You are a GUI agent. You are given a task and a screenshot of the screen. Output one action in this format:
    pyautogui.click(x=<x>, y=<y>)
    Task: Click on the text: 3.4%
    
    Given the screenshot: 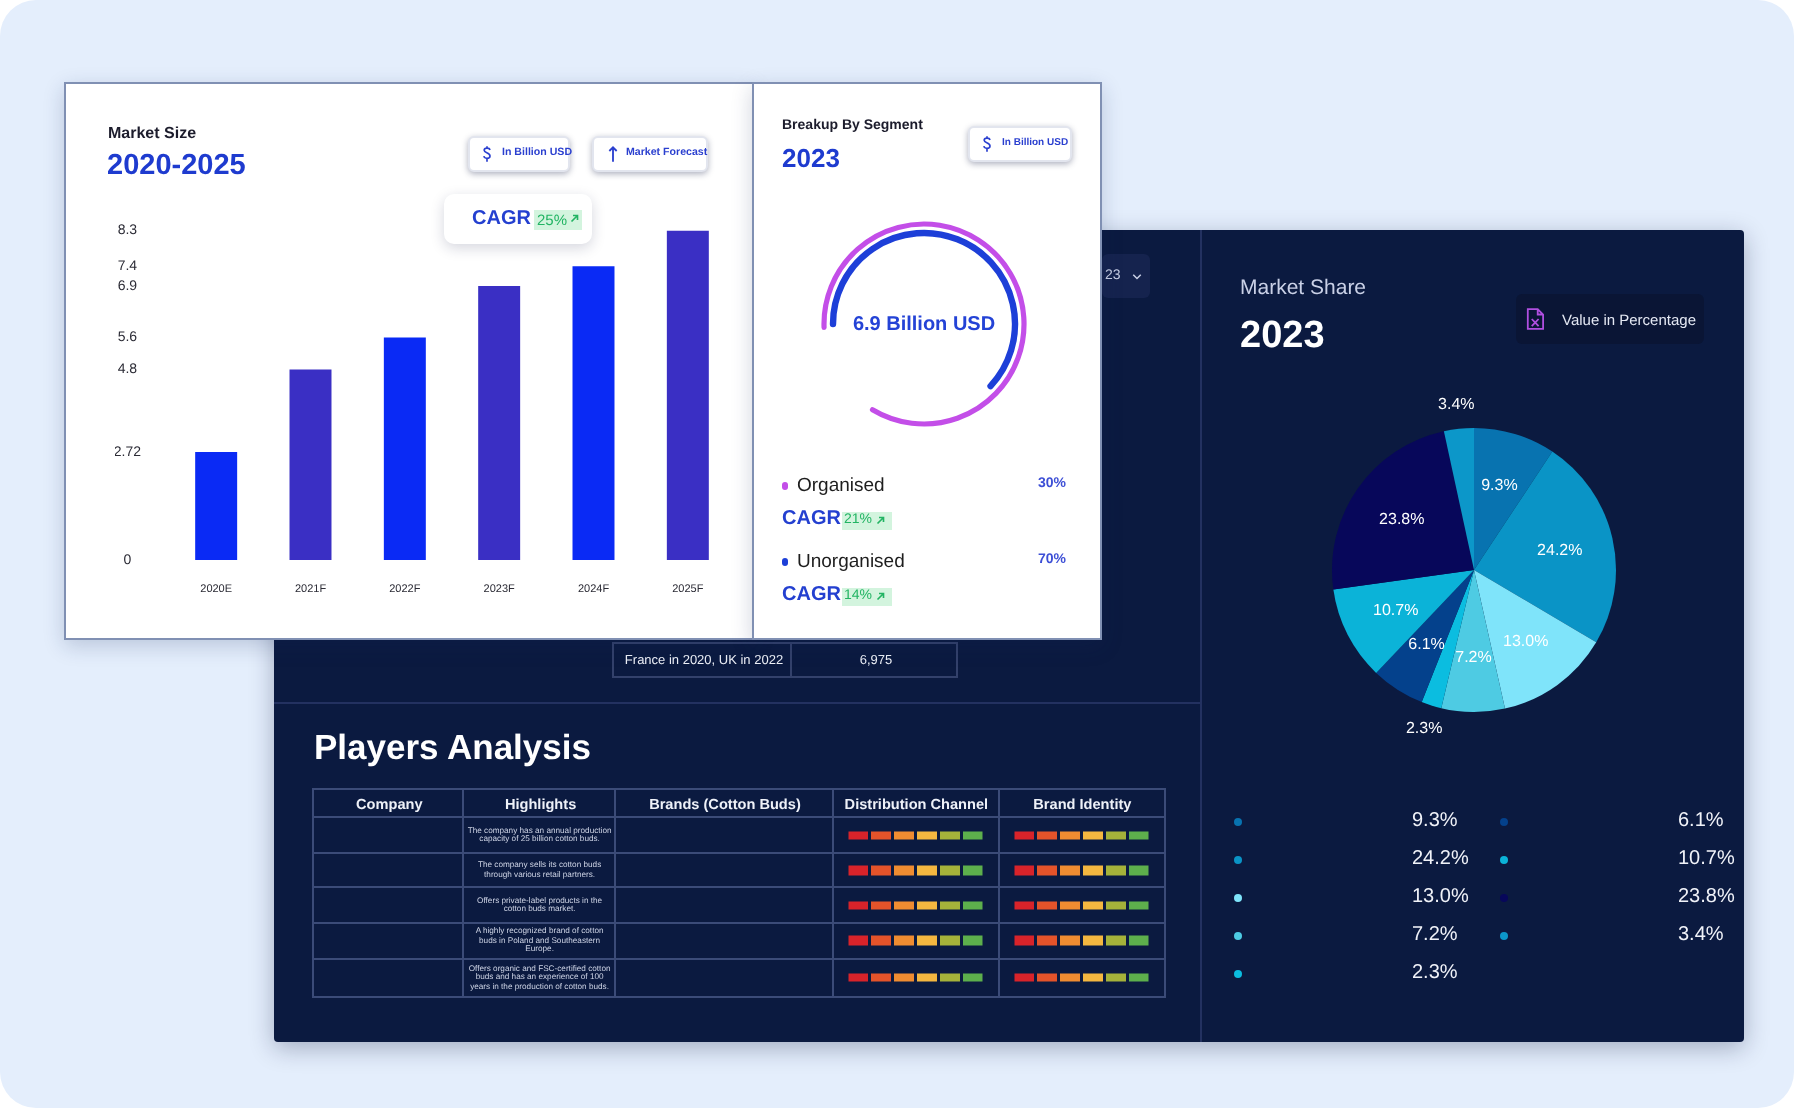 What is the action you would take?
    pyautogui.click(x=1701, y=934)
    